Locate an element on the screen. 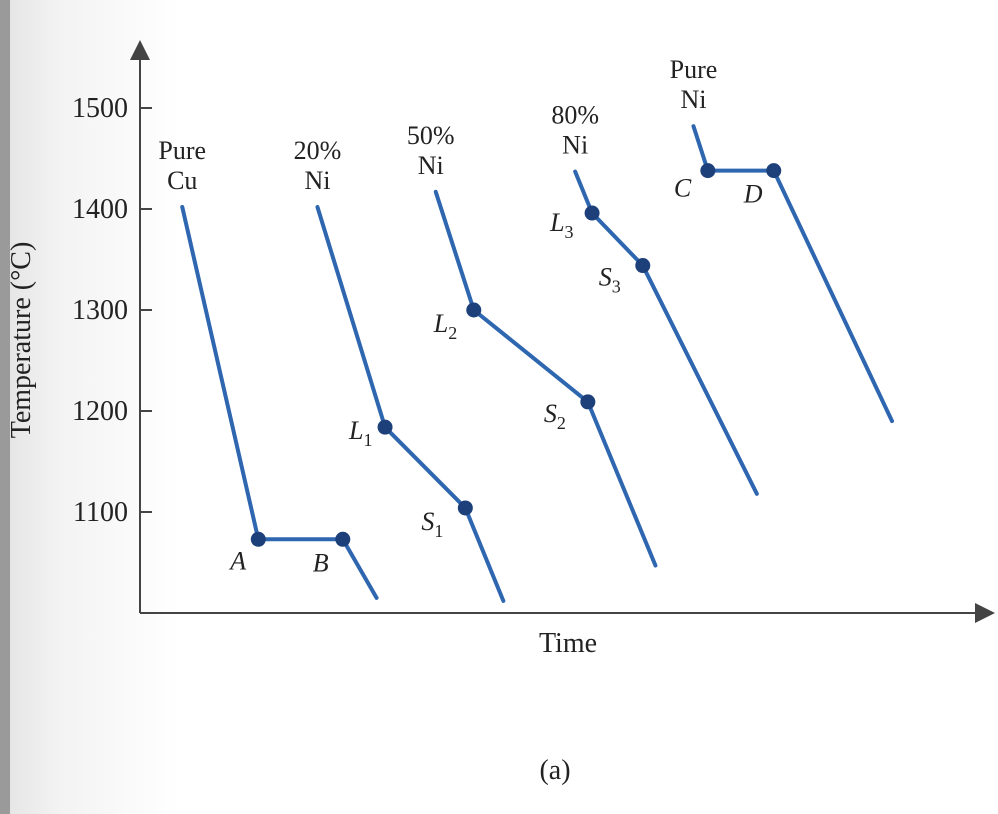  series-label-0-line-0: Pure is located at coordinates (182, 150).